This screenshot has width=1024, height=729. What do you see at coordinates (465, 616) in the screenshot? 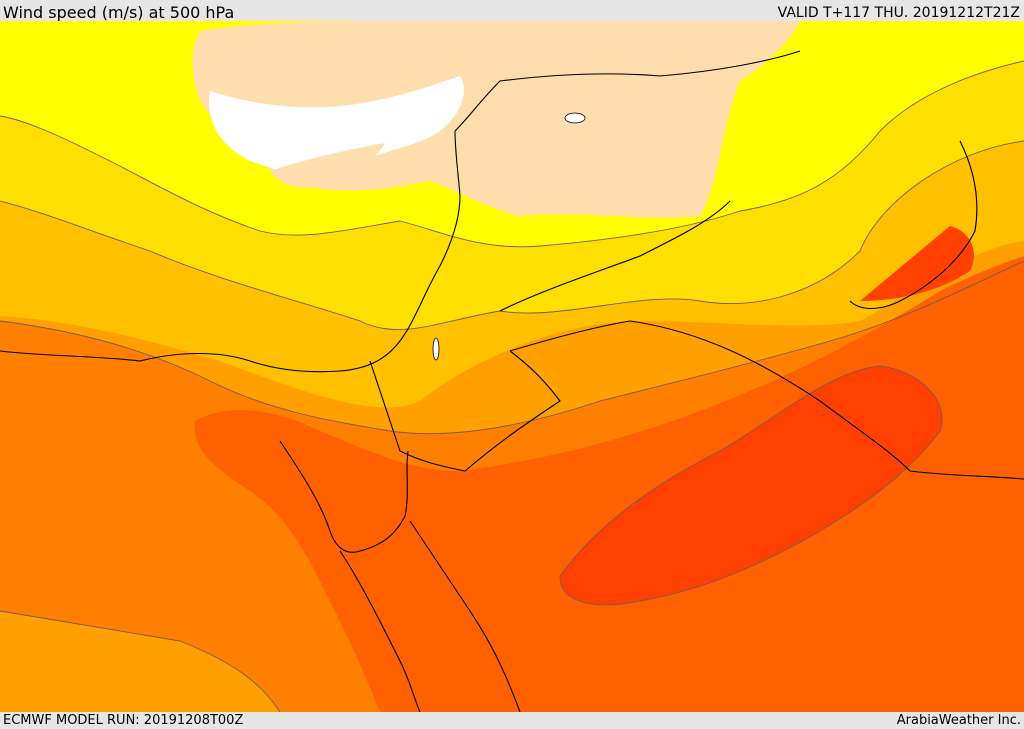
I see `arabia-red-sea-coast` at bounding box center [465, 616].